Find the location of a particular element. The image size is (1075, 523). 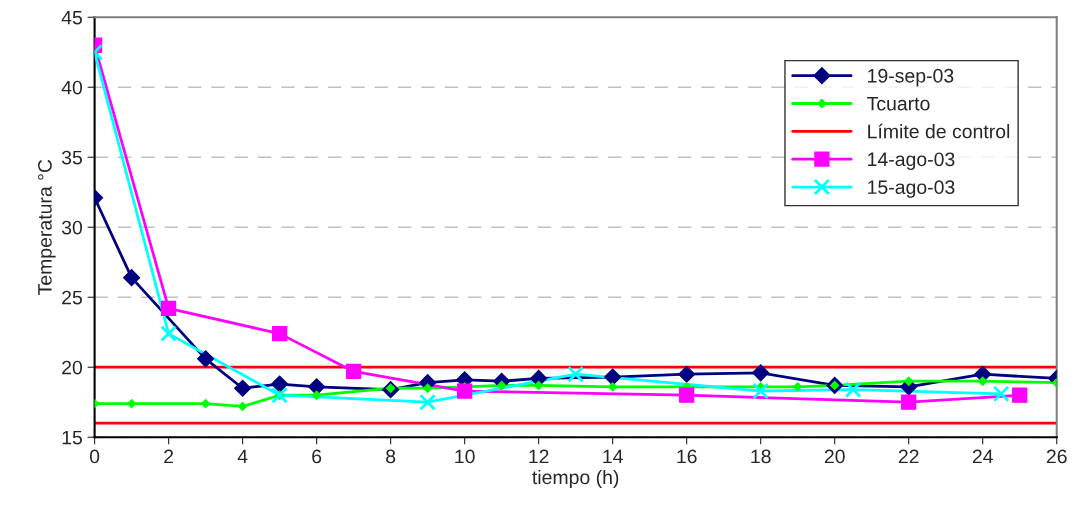

y-tick-label: 25 is located at coordinates (72, 297).